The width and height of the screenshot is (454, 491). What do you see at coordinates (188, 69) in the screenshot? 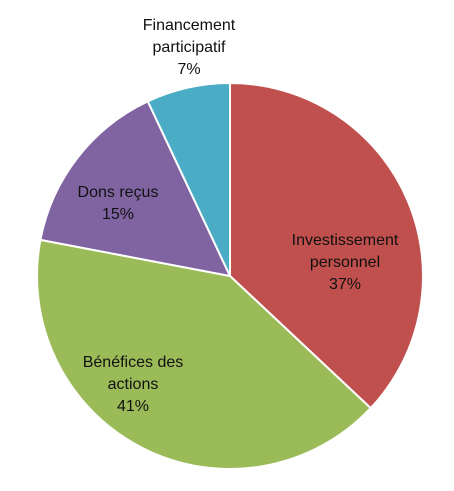
I see `slice-percent-3: 7%` at bounding box center [188, 69].